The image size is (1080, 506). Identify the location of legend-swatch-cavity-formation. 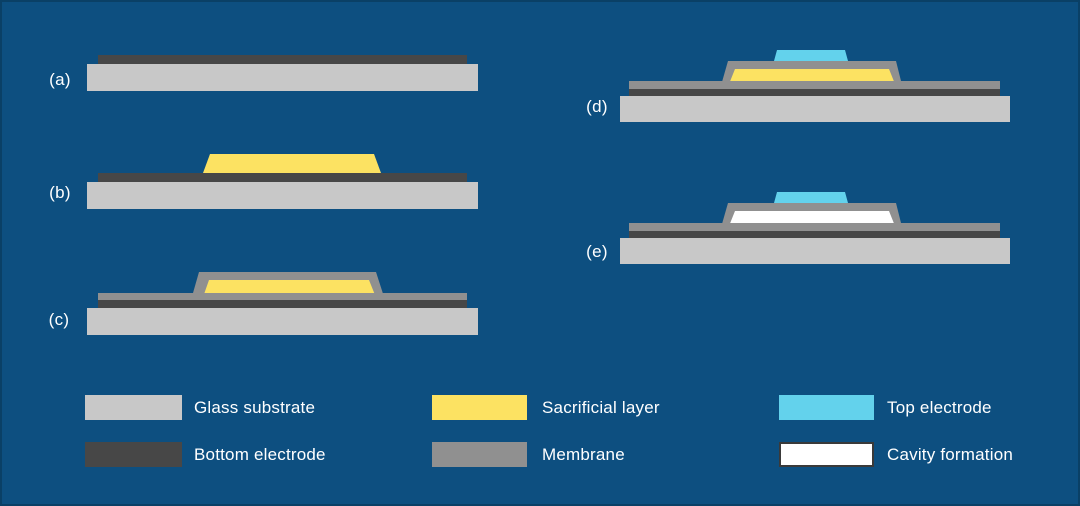
(826, 454).